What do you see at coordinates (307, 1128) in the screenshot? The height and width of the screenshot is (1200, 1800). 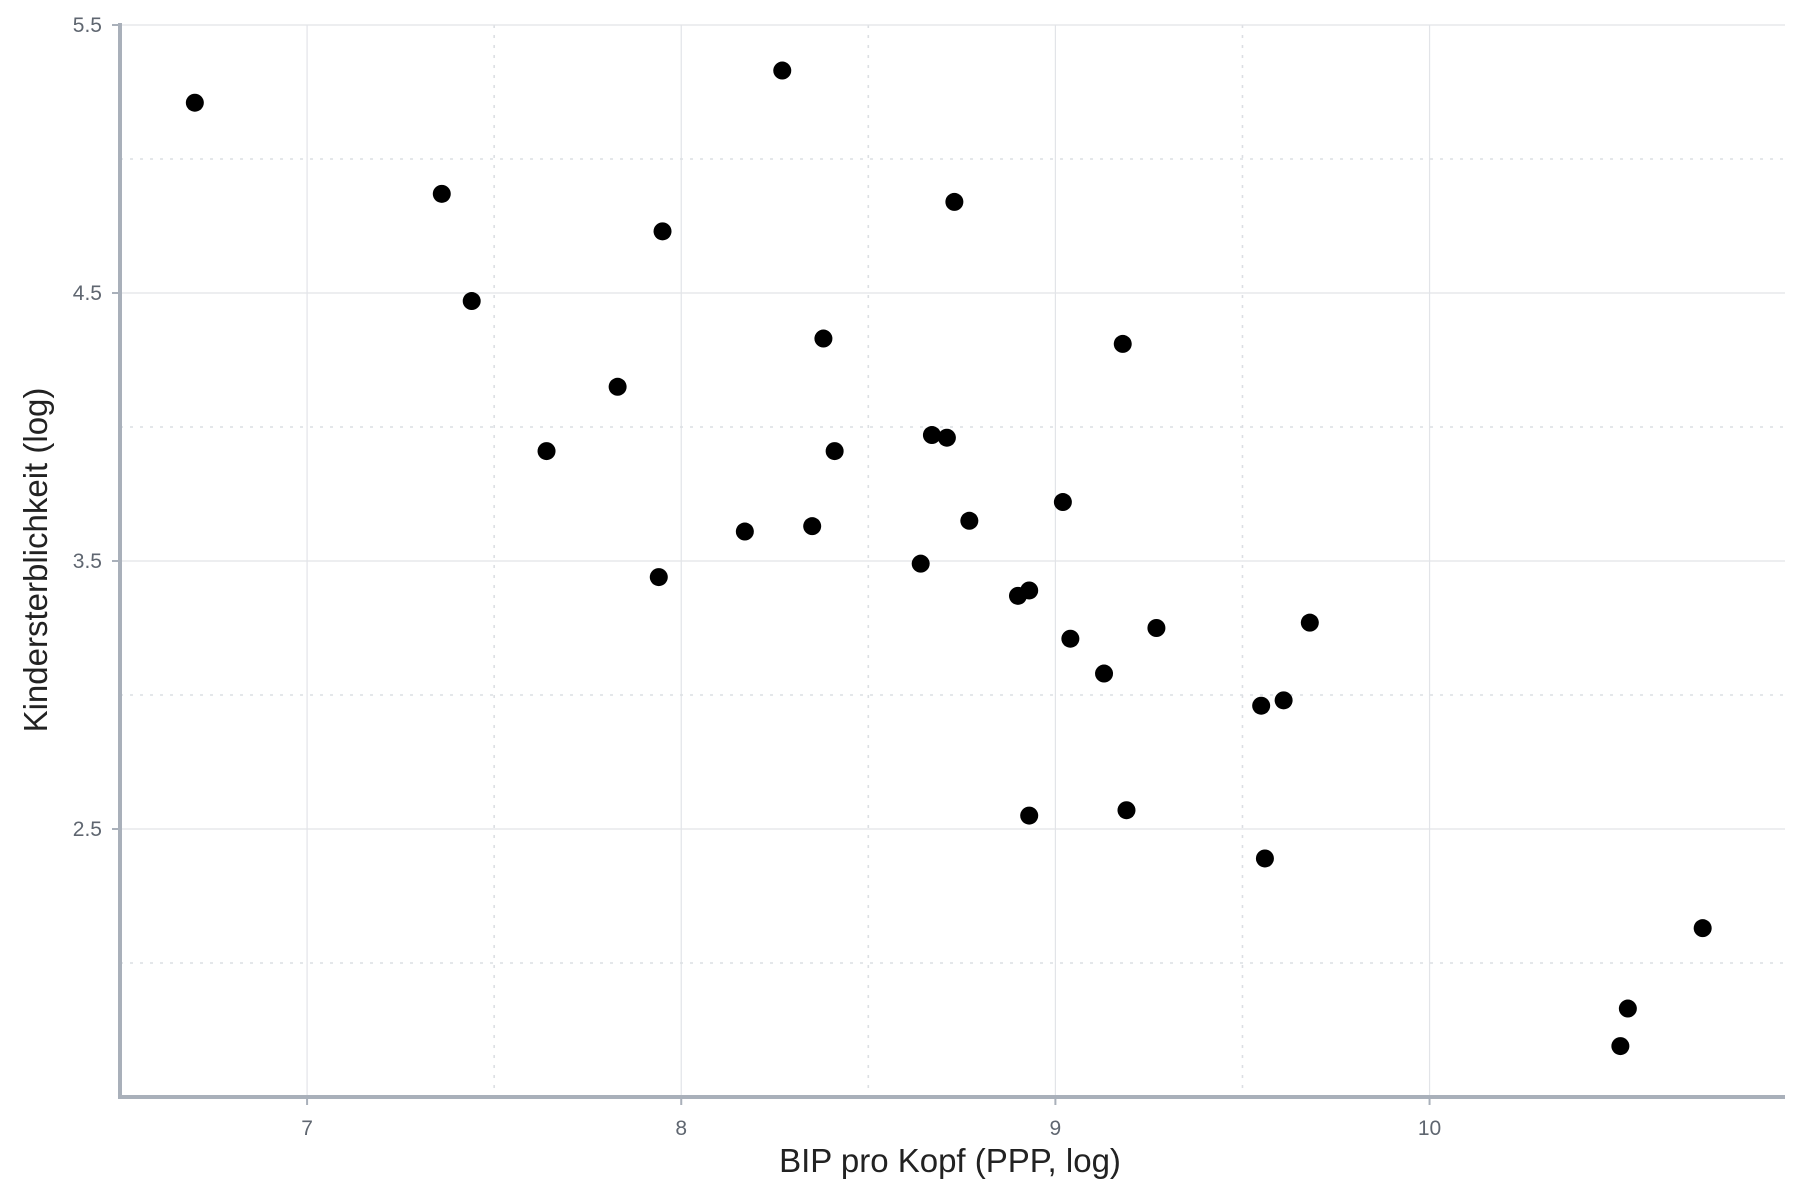 I see `x-tick-label: 7` at bounding box center [307, 1128].